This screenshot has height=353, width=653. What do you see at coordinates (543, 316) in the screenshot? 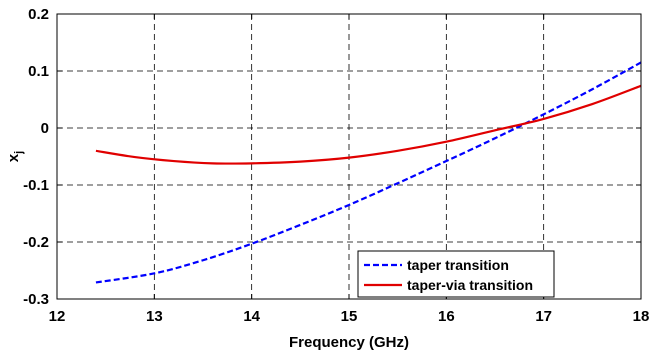
I see `x-tick-label: 17` at bounding box center [543, 316].